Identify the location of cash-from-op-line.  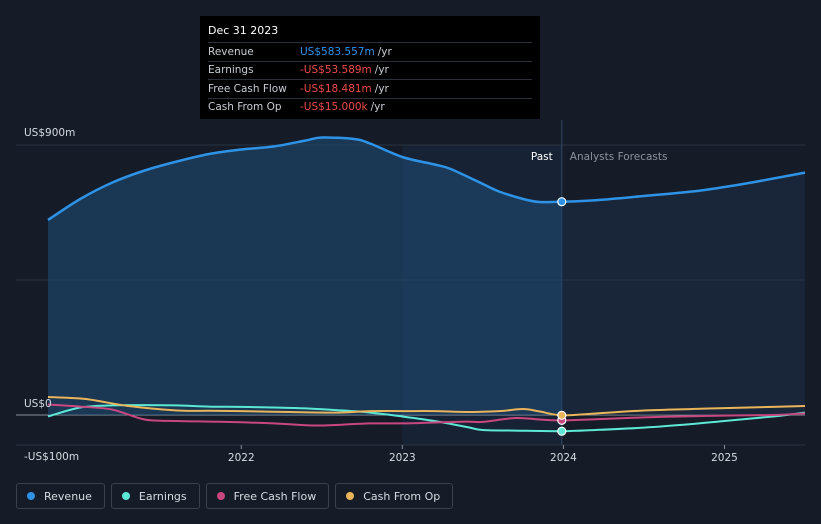
(426, 406).